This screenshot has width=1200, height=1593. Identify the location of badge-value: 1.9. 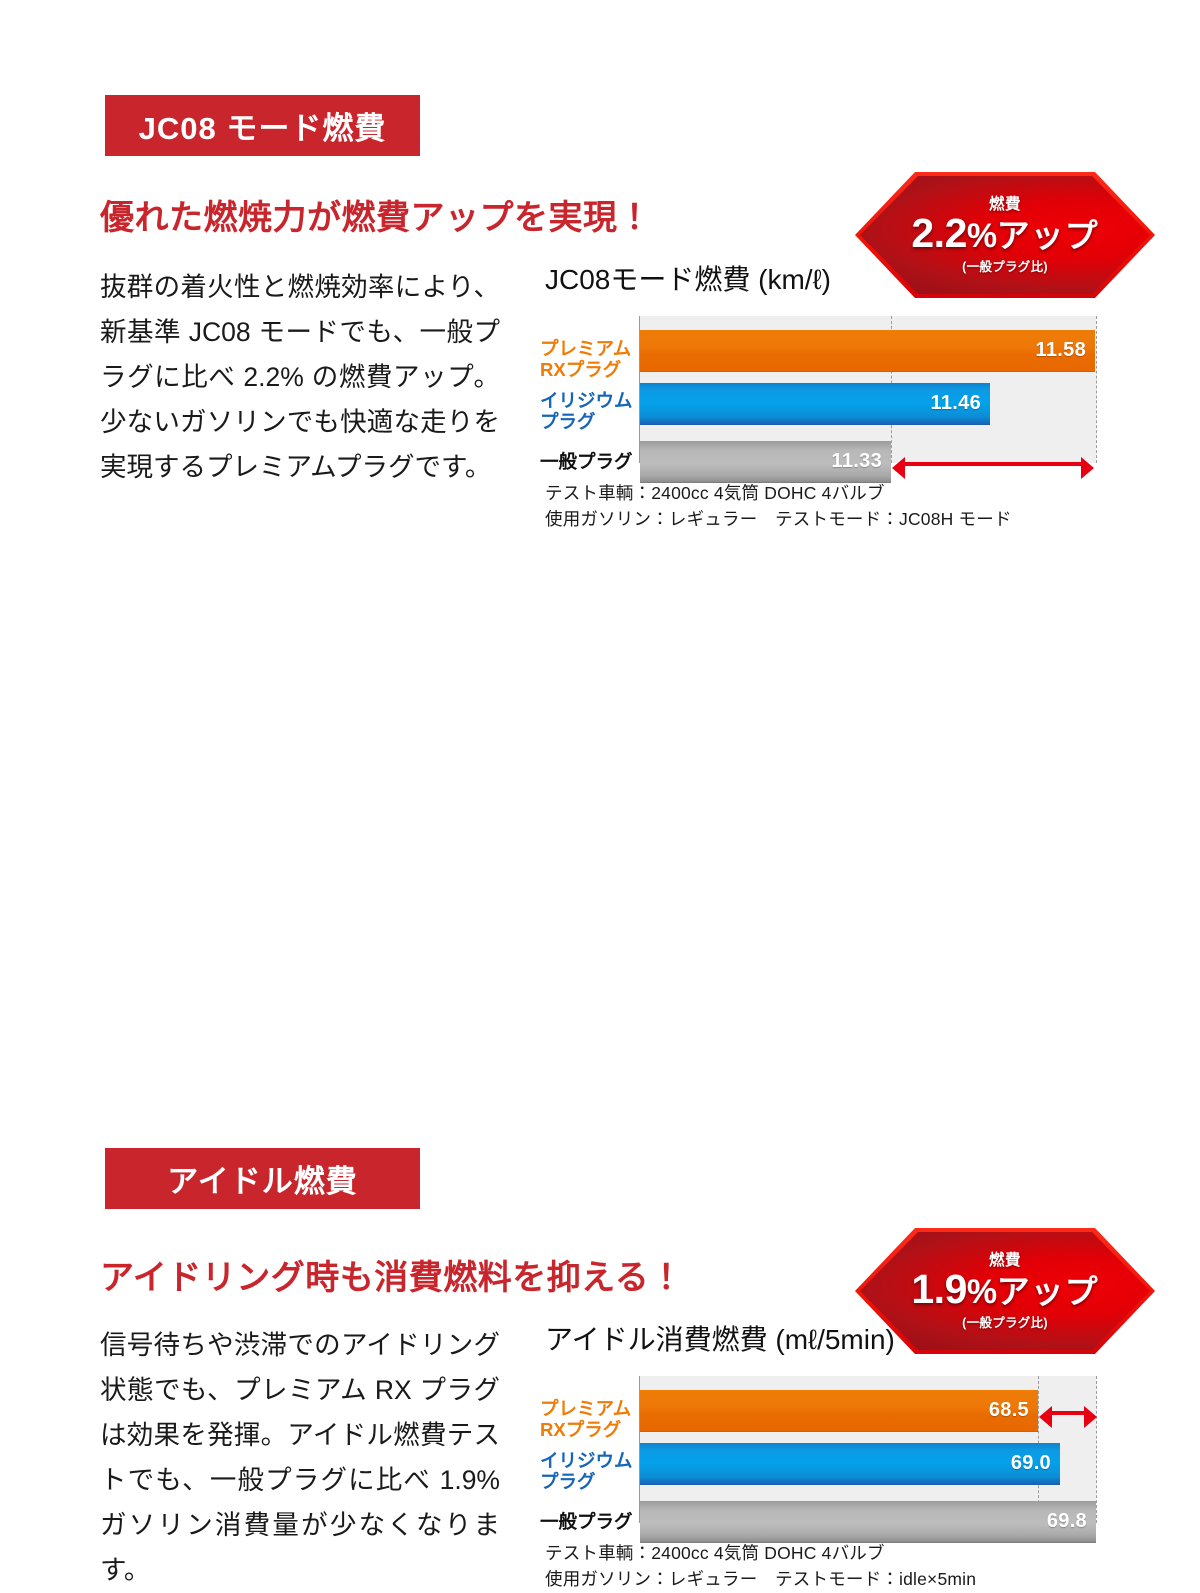
(939, 1288).